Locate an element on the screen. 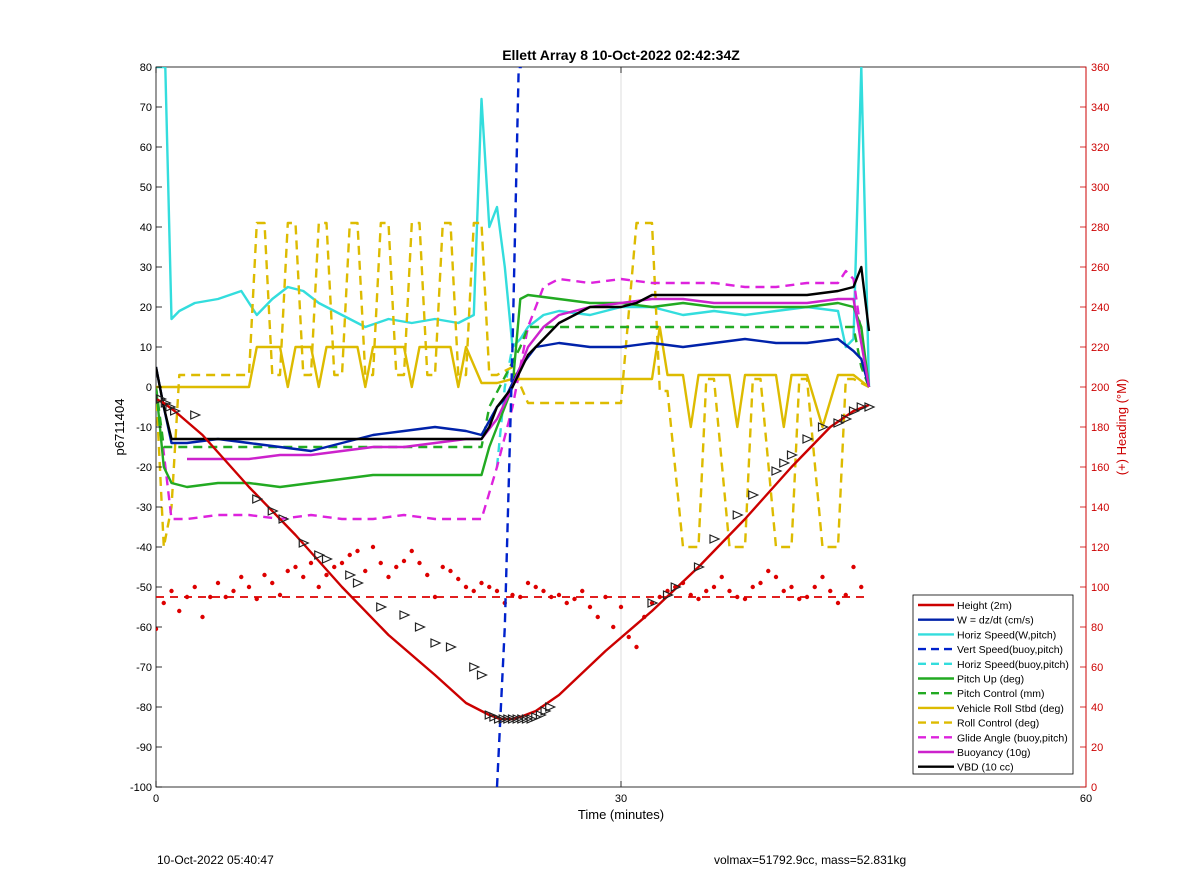 This screenshot has height=885, width=1200. y-axis-label: p6711404 is located at coordinates (119, 427).